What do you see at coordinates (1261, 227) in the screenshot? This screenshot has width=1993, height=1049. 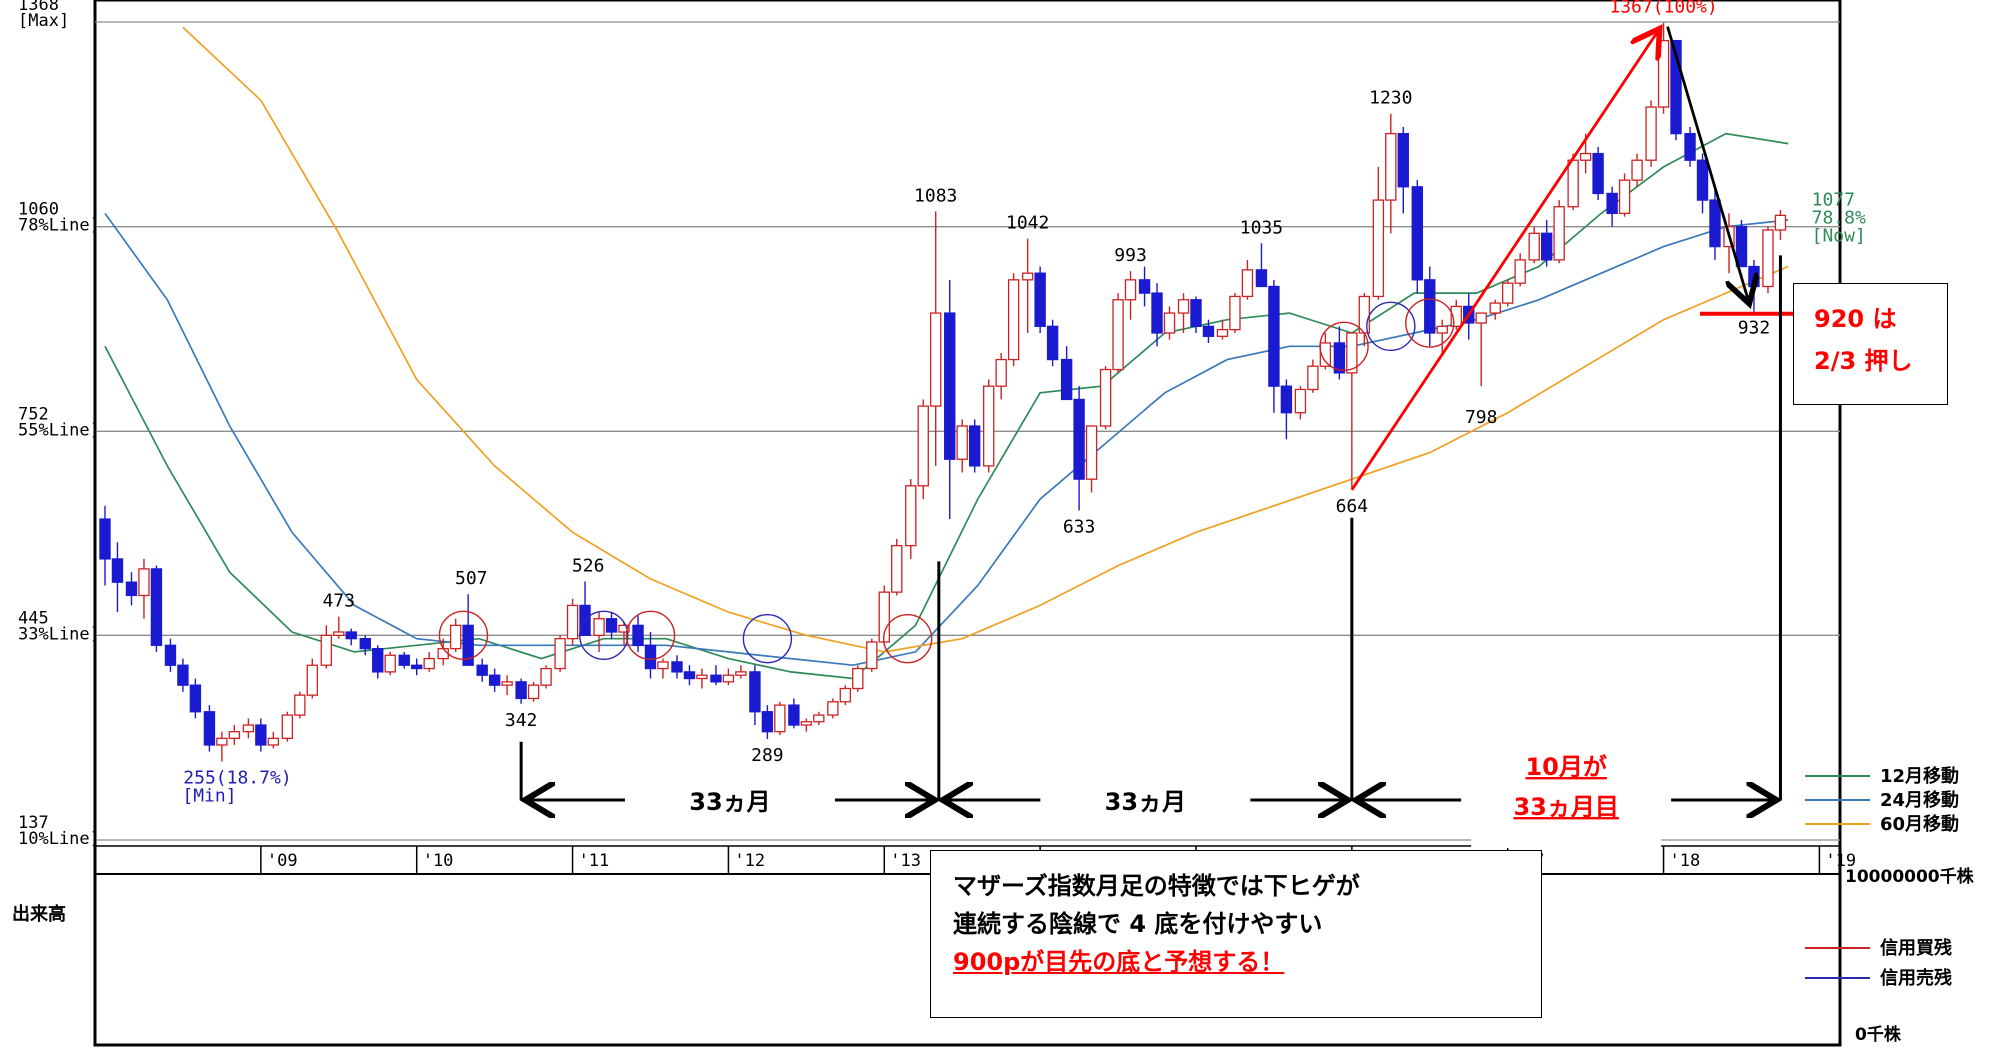 I see `point-label: 1035` at bounding box center [1261, 227].